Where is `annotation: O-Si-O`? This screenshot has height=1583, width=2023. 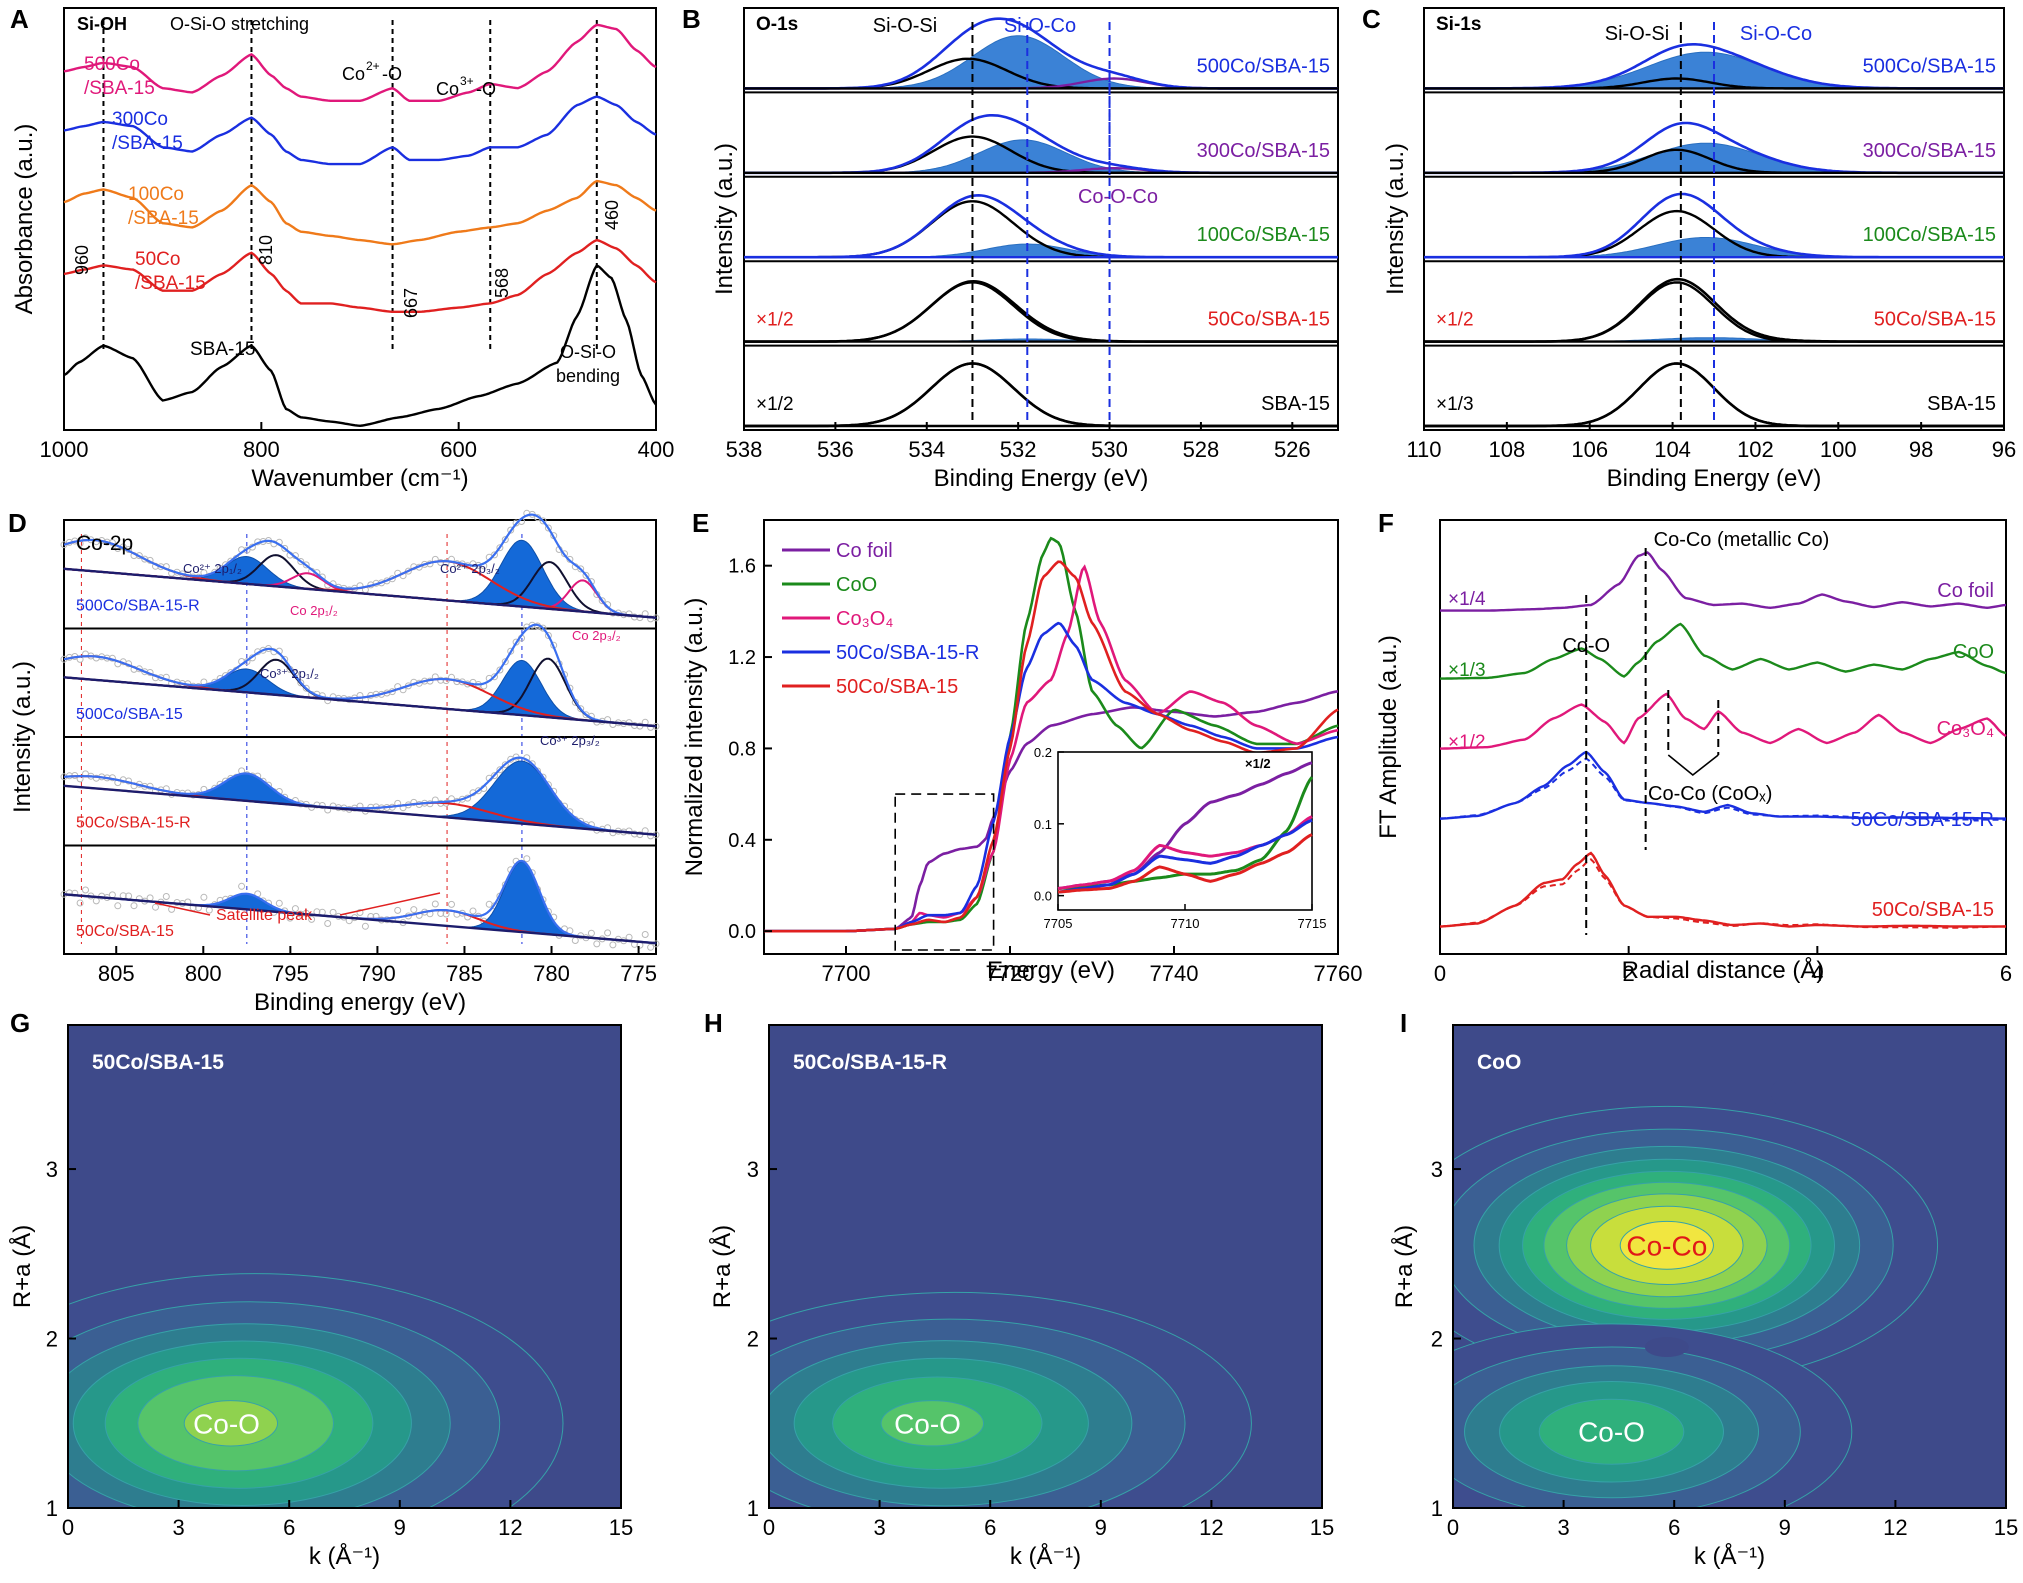 annotation: O-Si-O is located at coordinates (588, 352).